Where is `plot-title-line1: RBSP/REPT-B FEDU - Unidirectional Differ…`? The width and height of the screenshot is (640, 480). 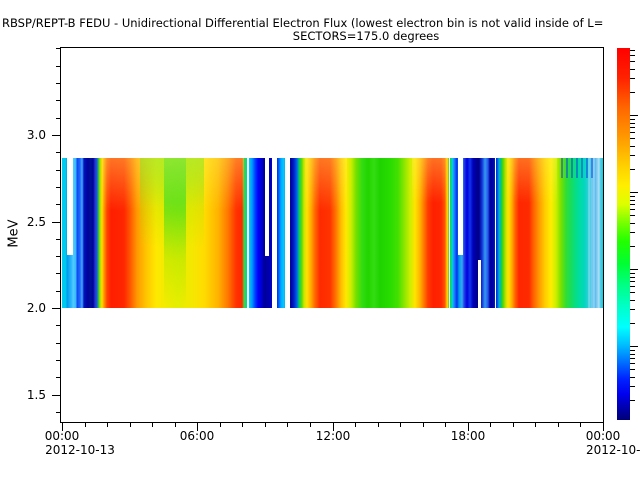 plot-title-line1: RBSP/REPT-B FEDU - Unidirectional Differ… is located at coordinates (303, 23).